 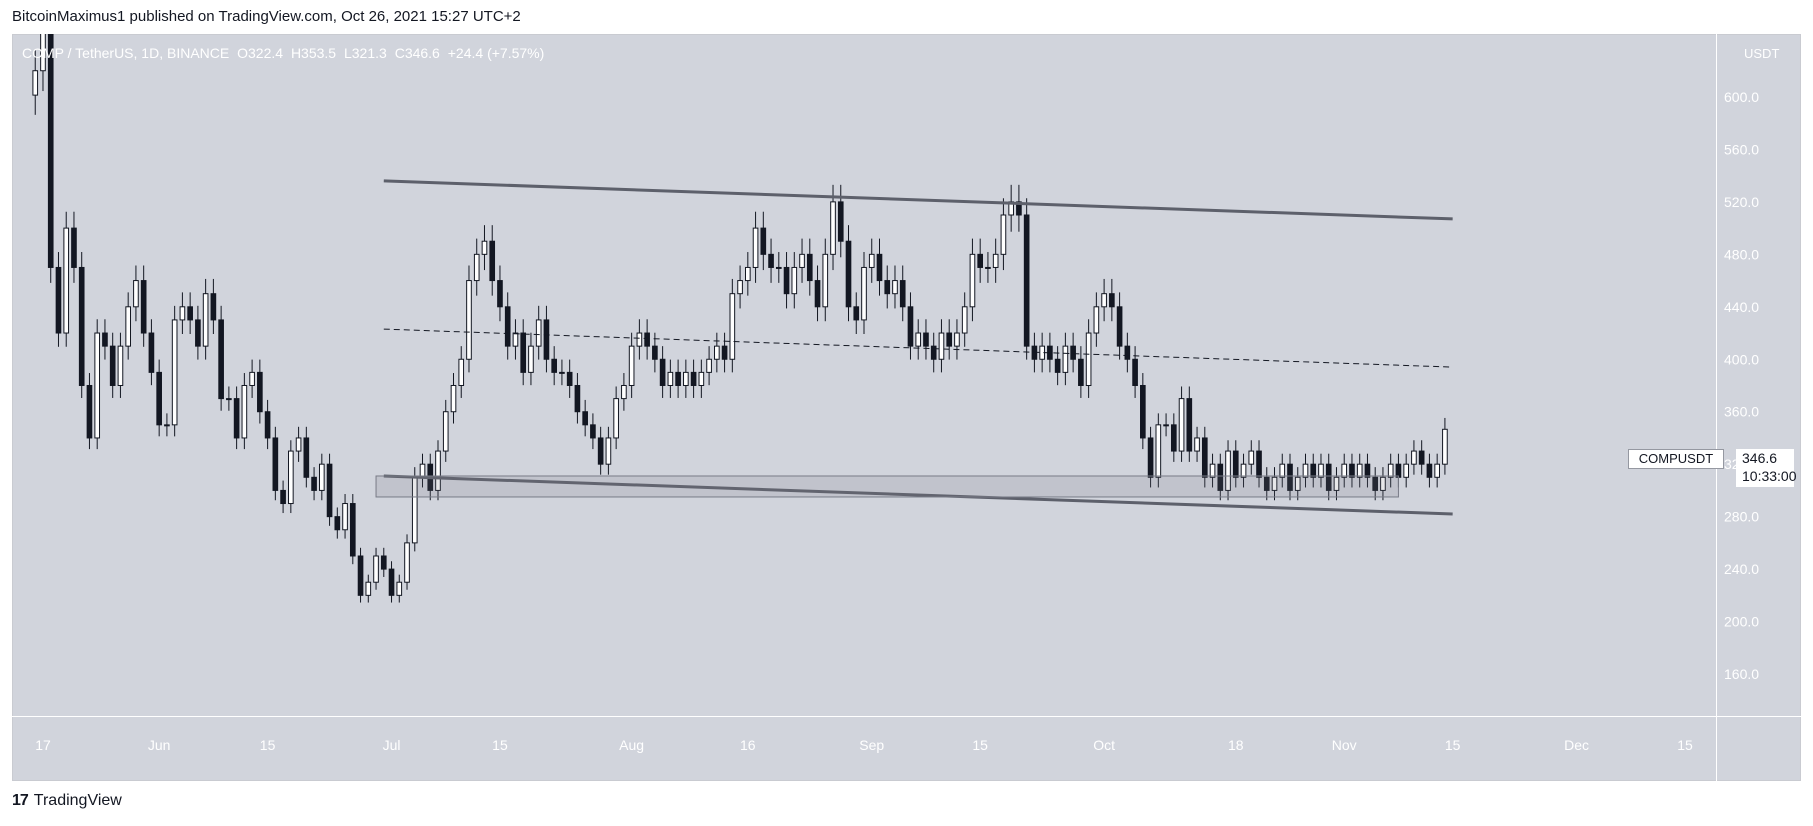 What do you see at coordinates (1236, 745) in the screenshot?
I see `x-tick-label: 18` at bounding box center [1236, 745].